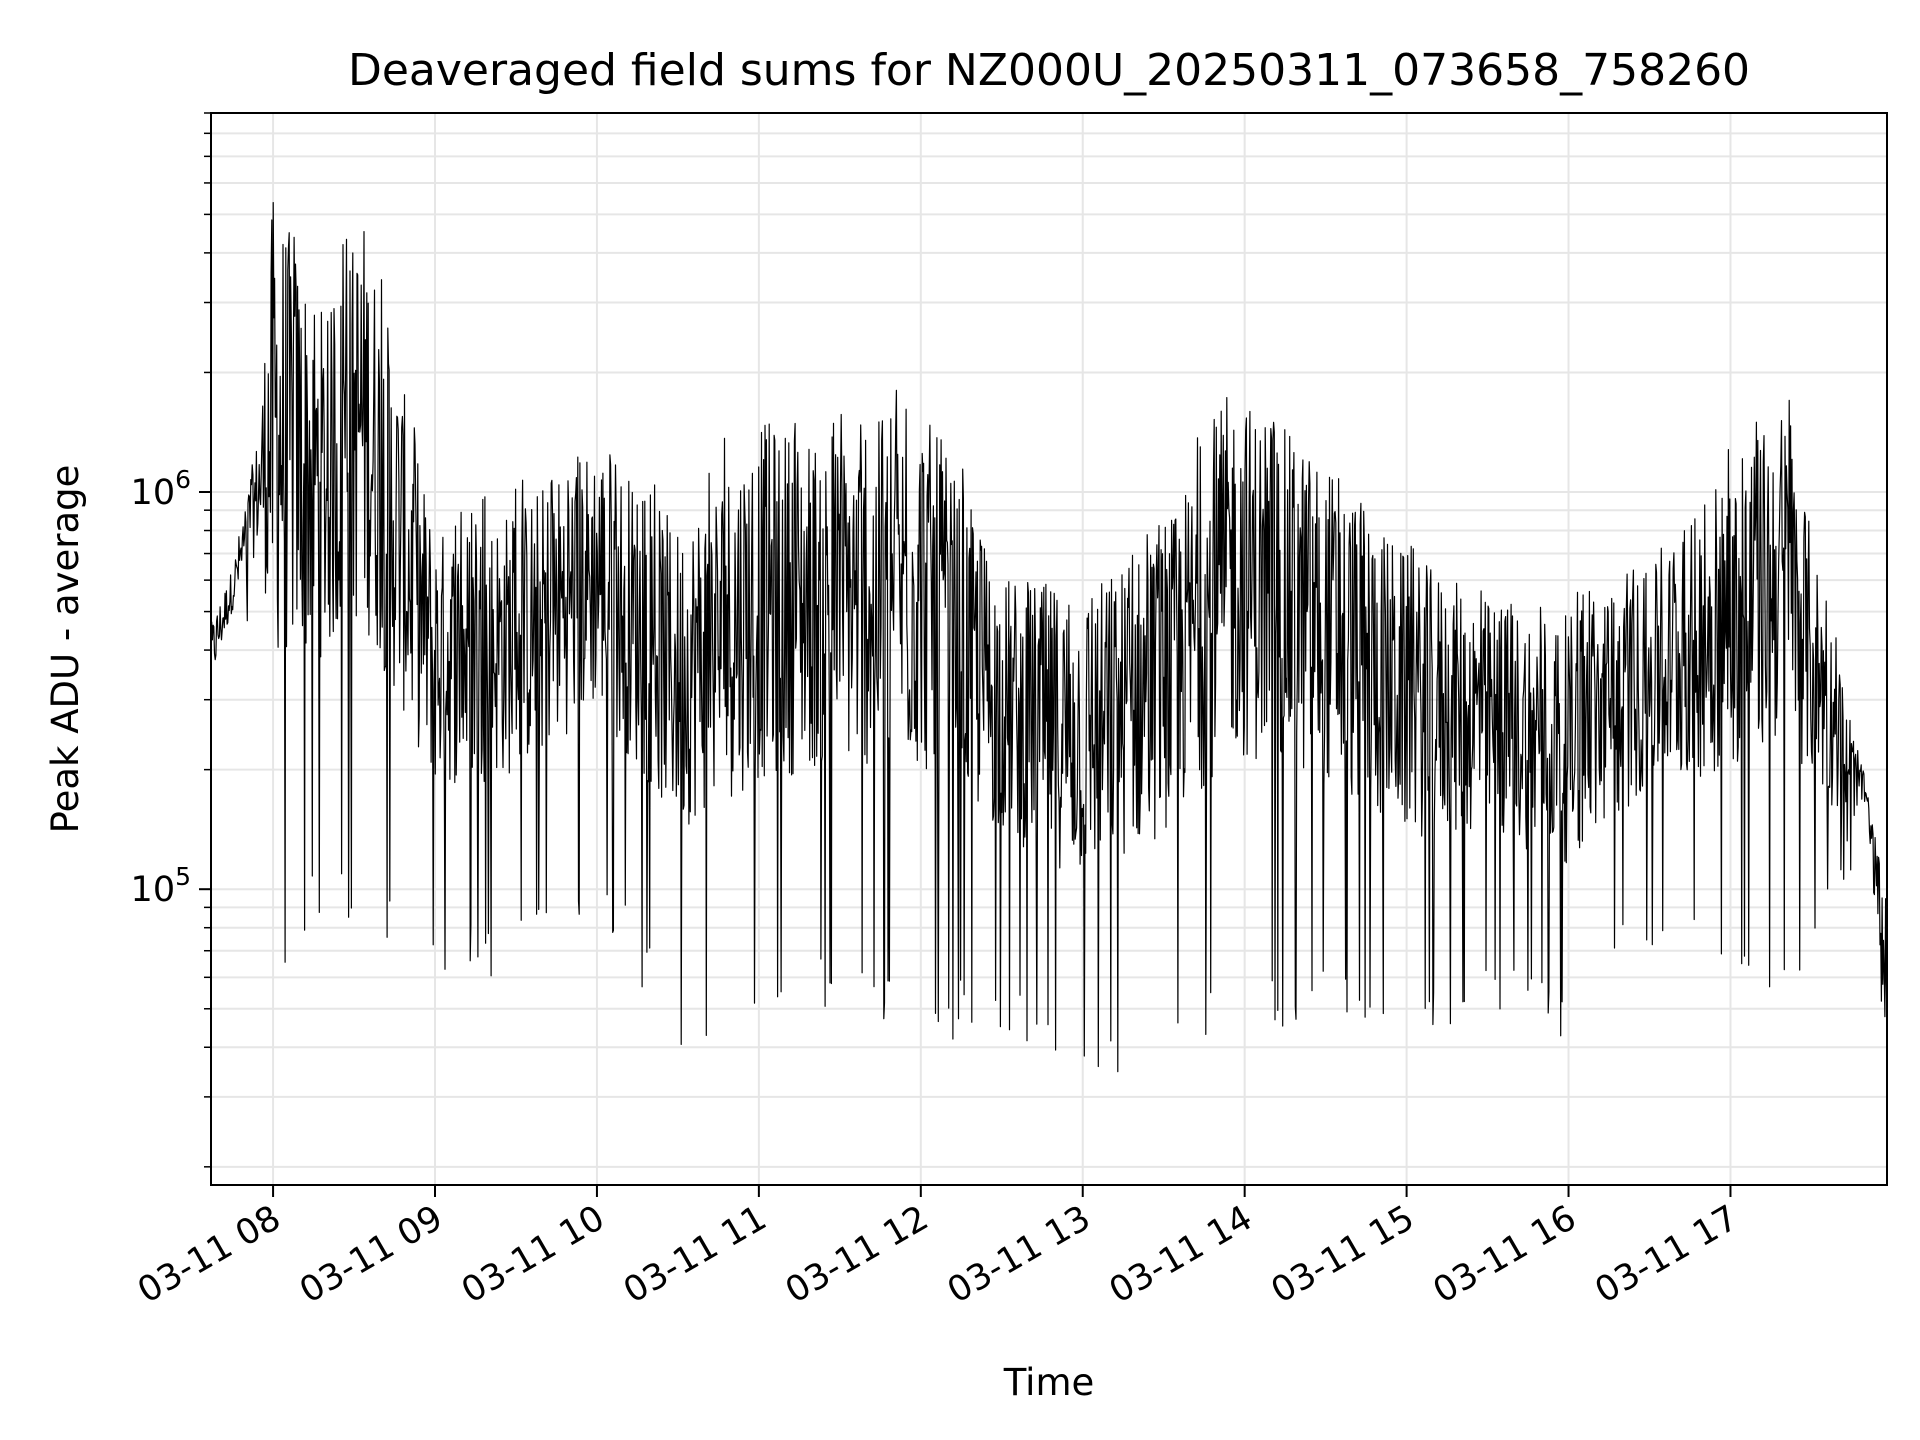  What do you see at coordinates (65, 649) in the screenshot?
I see `y-axis-label: Peak ADU - average` at bounding box center [65, 649].